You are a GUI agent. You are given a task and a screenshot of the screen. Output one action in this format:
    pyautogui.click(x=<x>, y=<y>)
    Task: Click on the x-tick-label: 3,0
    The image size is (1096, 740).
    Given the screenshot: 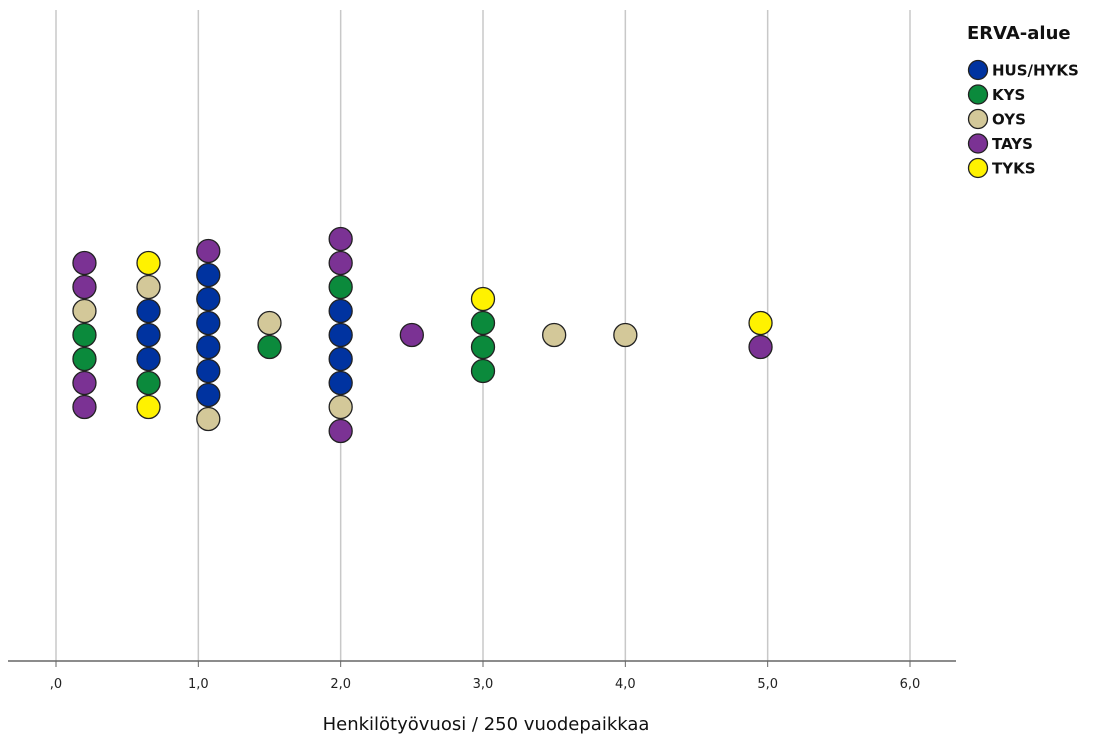 What is the action you would take?
    pyautogui.click(x=483, y=684)
    